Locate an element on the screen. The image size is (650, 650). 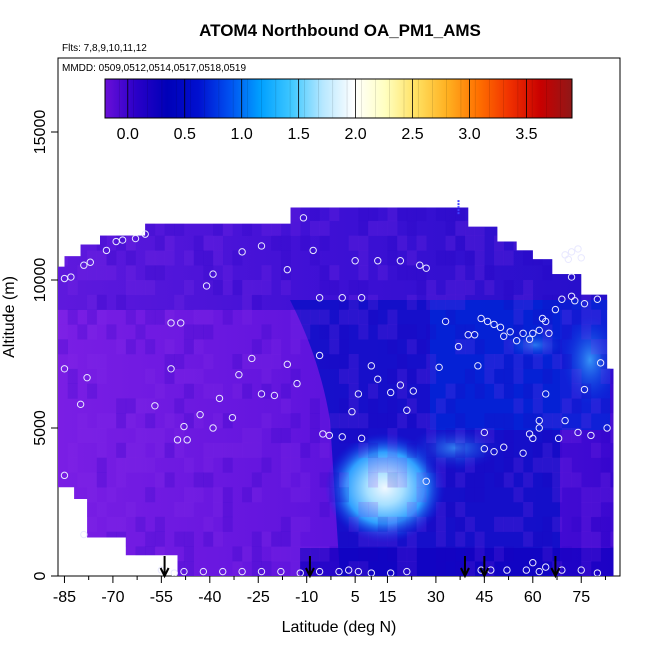
y-tick-label: 10000 is located at coordinates (40, 280).